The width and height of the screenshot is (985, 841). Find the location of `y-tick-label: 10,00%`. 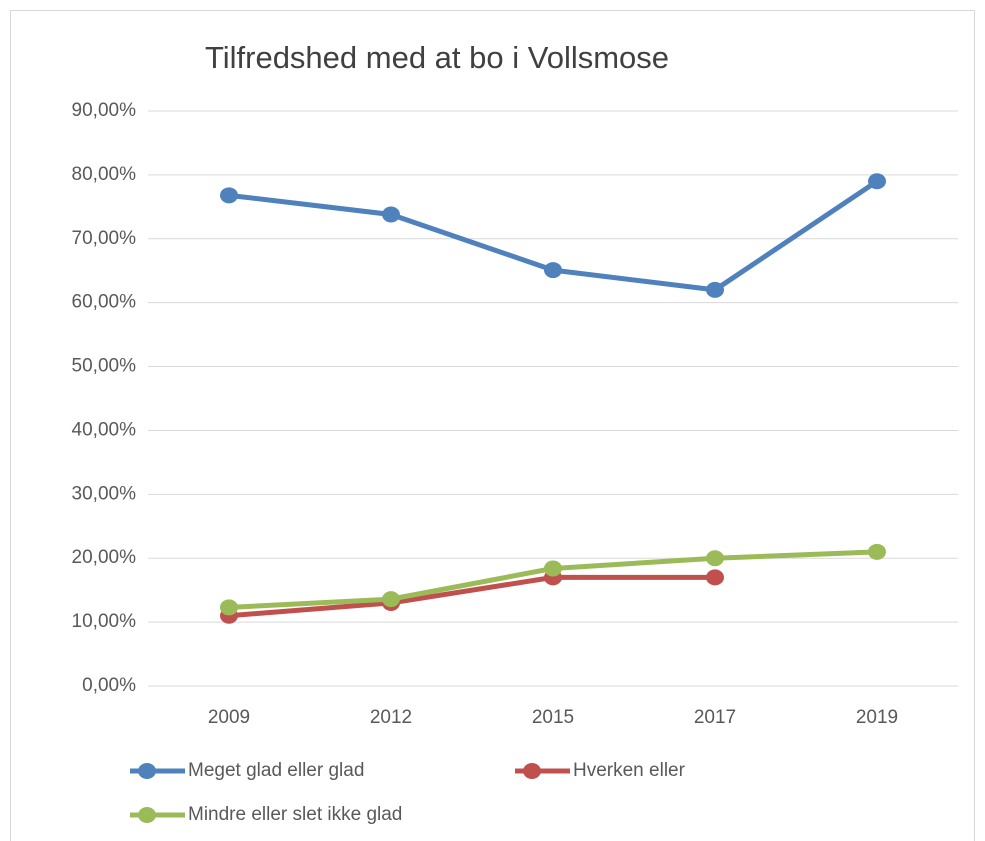

y-tick-label: 10,00% is located at coordinates (104, 621).